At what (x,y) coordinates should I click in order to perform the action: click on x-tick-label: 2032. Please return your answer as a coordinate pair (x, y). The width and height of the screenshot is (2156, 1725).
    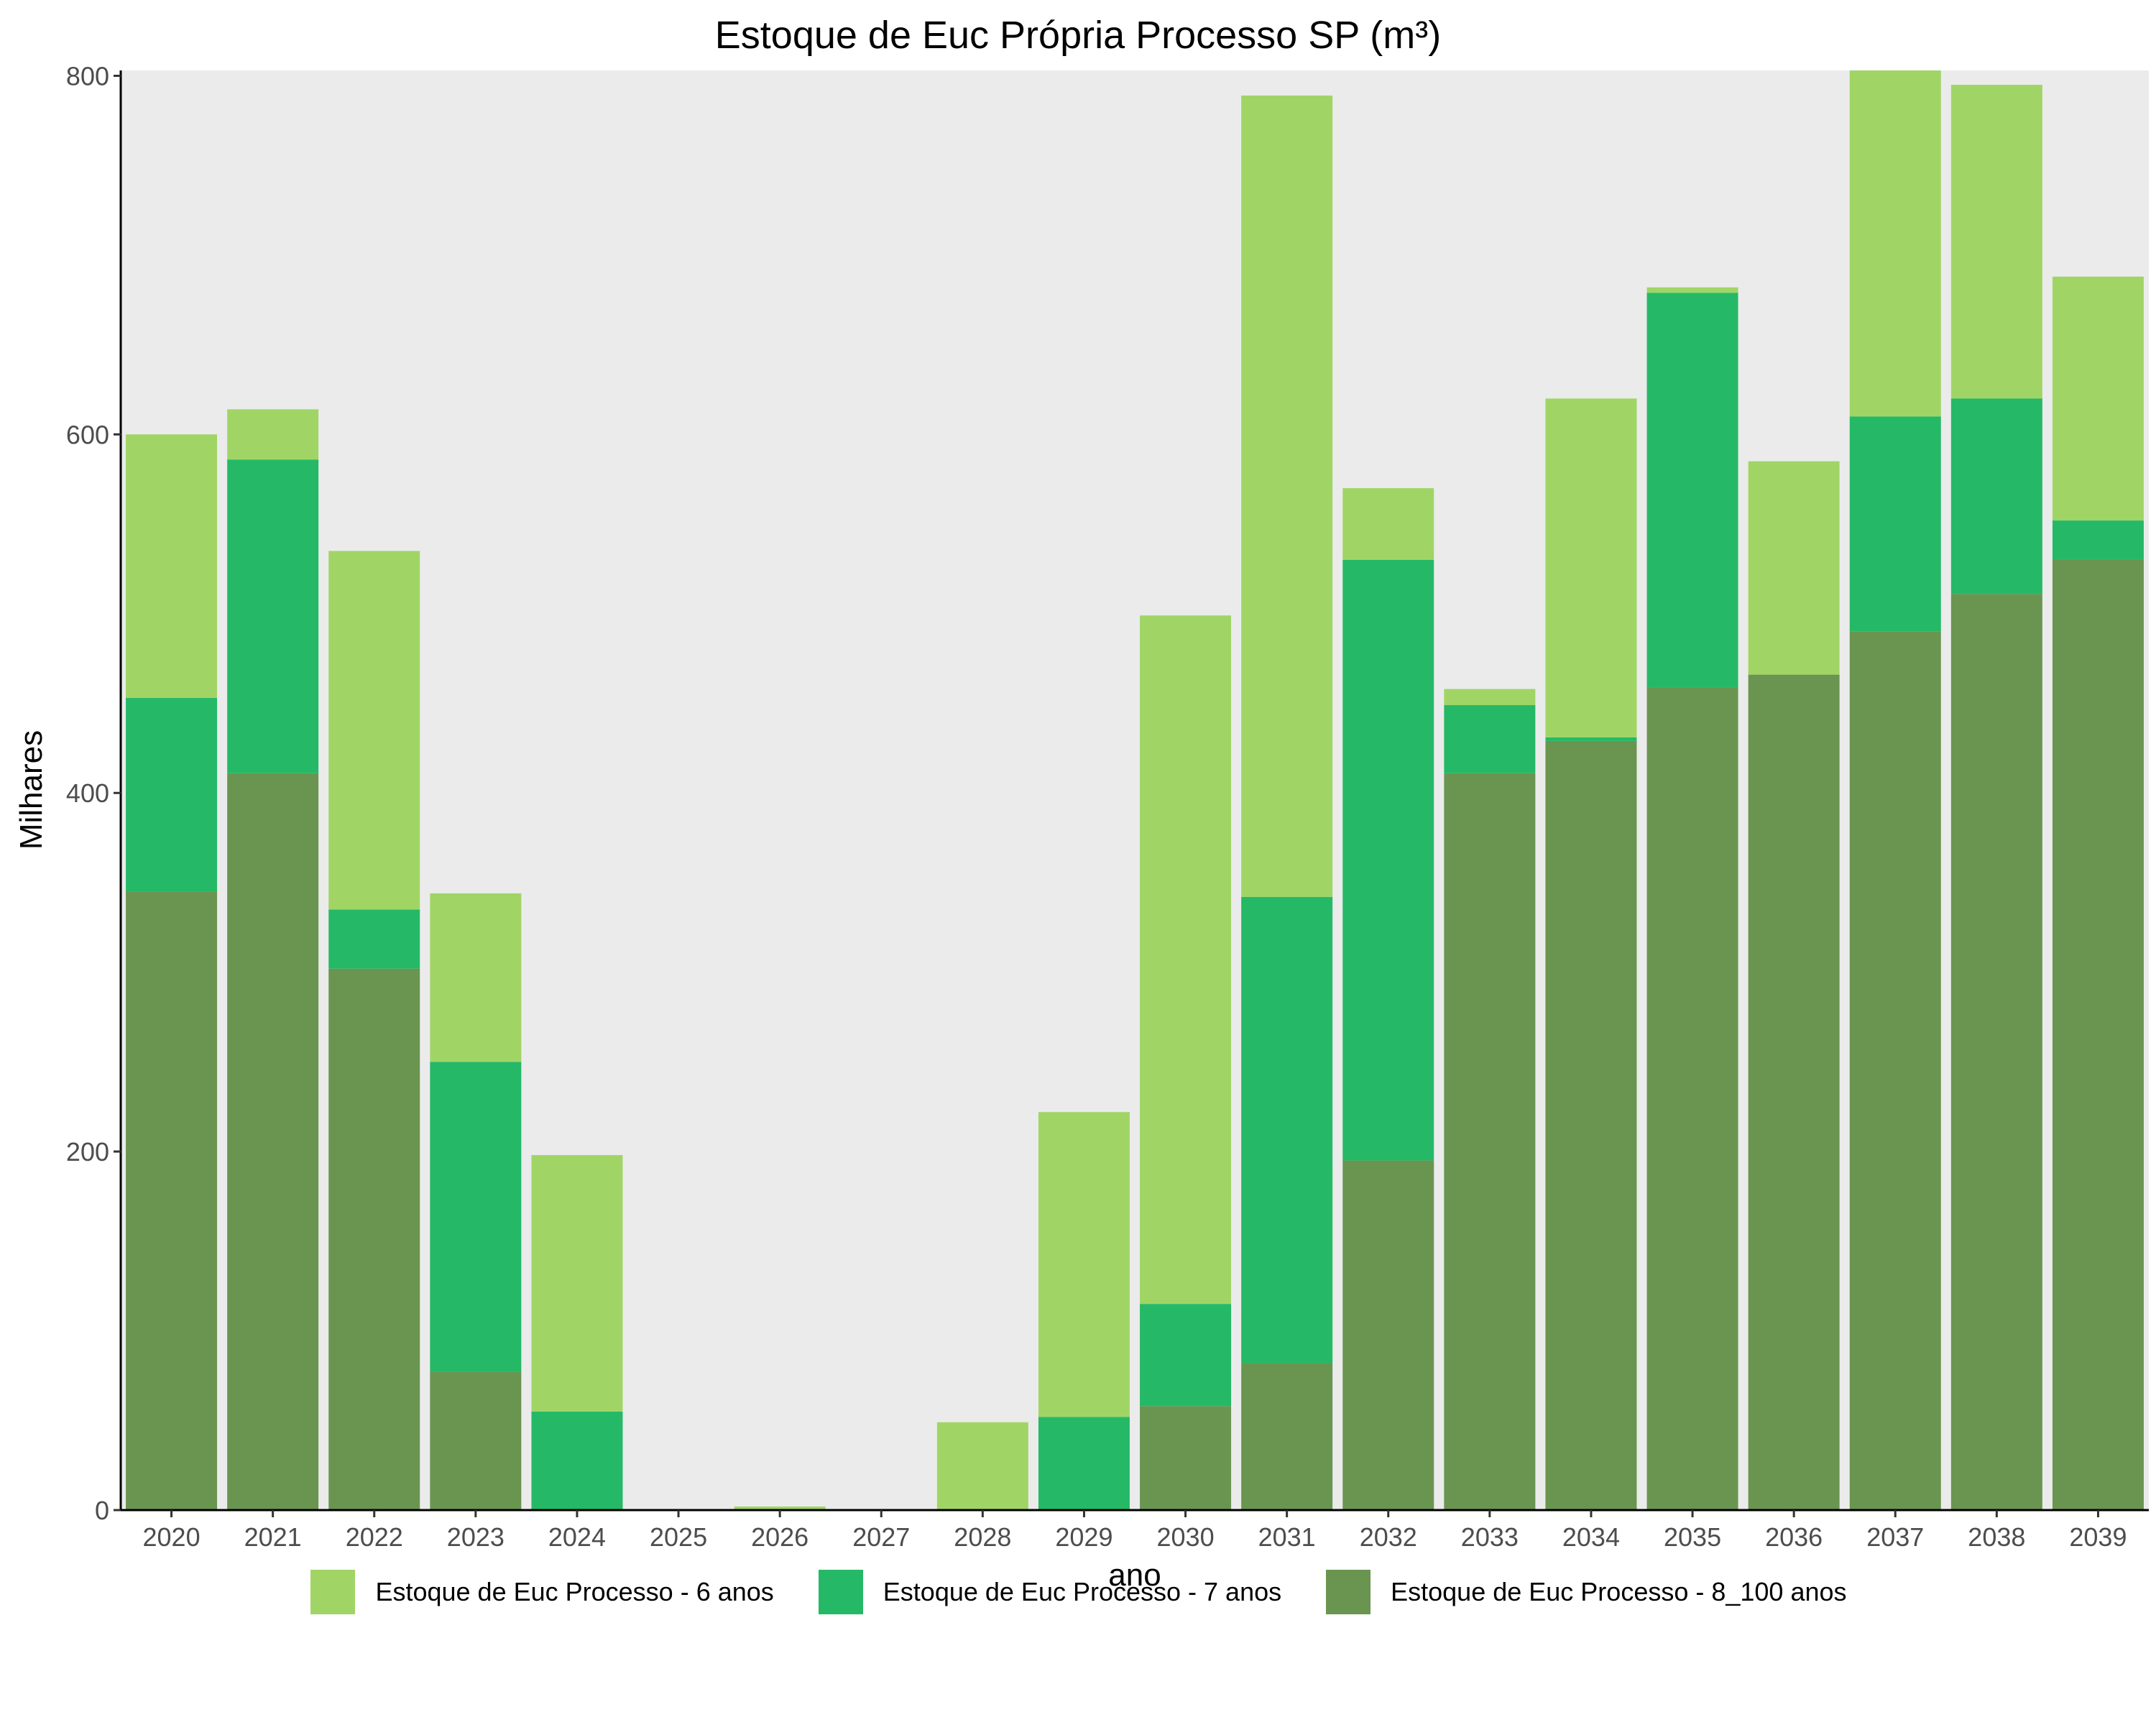
    Looking at the image, I should click on (1389, 1537).